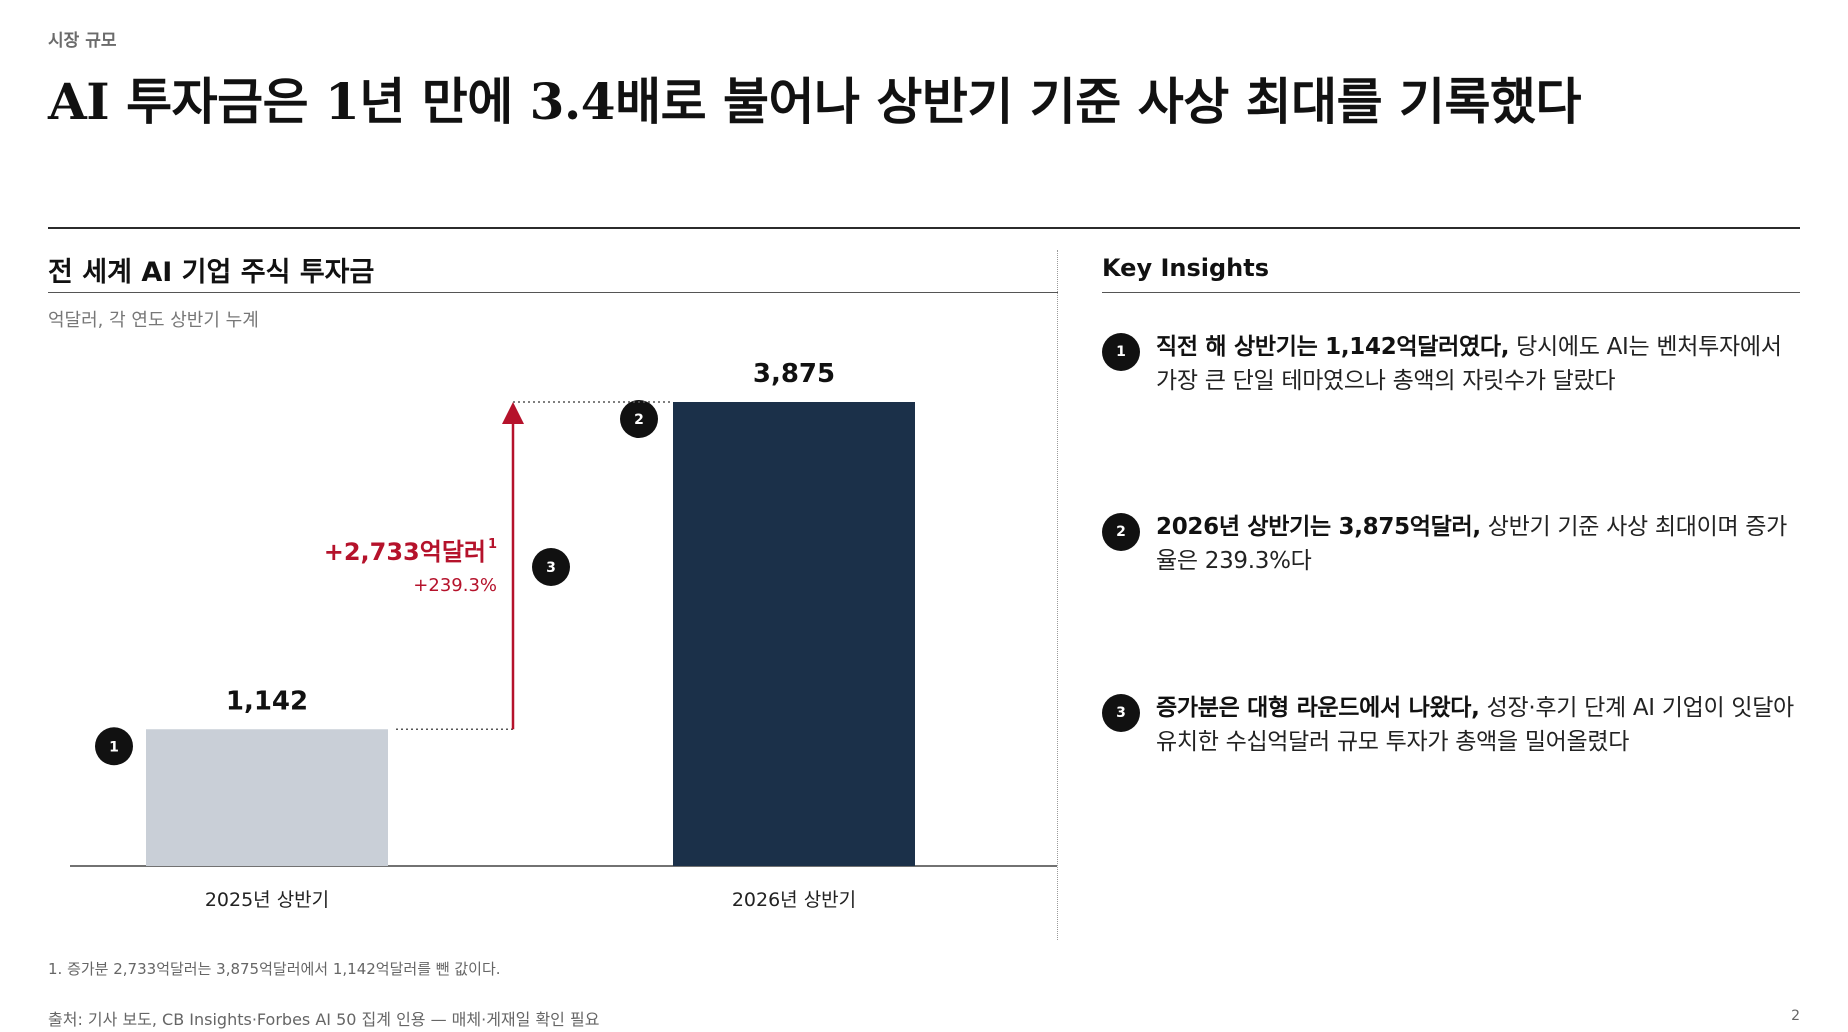 Image resolution: width=1848 pixels, height=1032 pixels. I want to click on insight-badge: 2, so click(1121, 532).